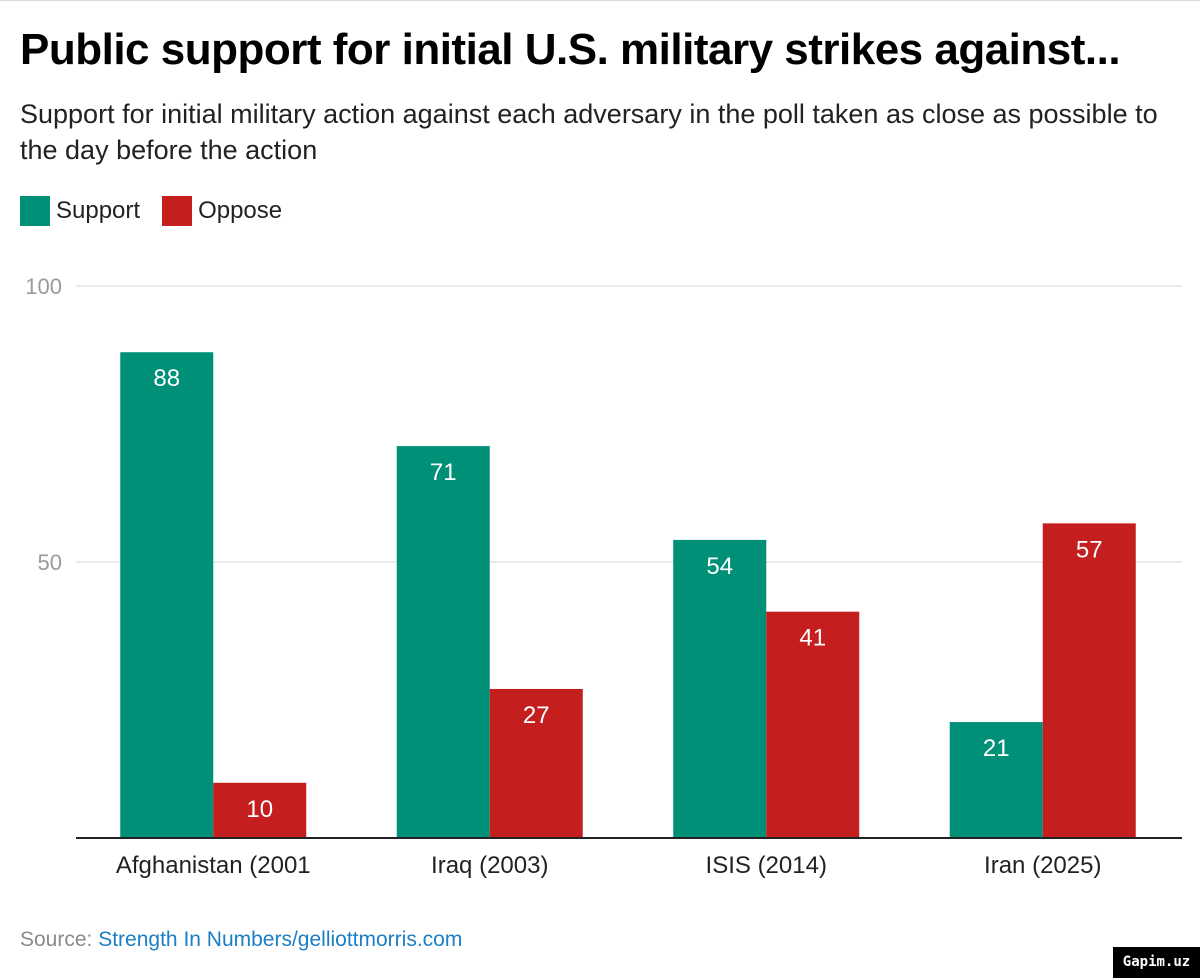  Describe the element at coordinates (240, 210) in the screenshot. I see `legend-label-oppose: Oppose` at that location.